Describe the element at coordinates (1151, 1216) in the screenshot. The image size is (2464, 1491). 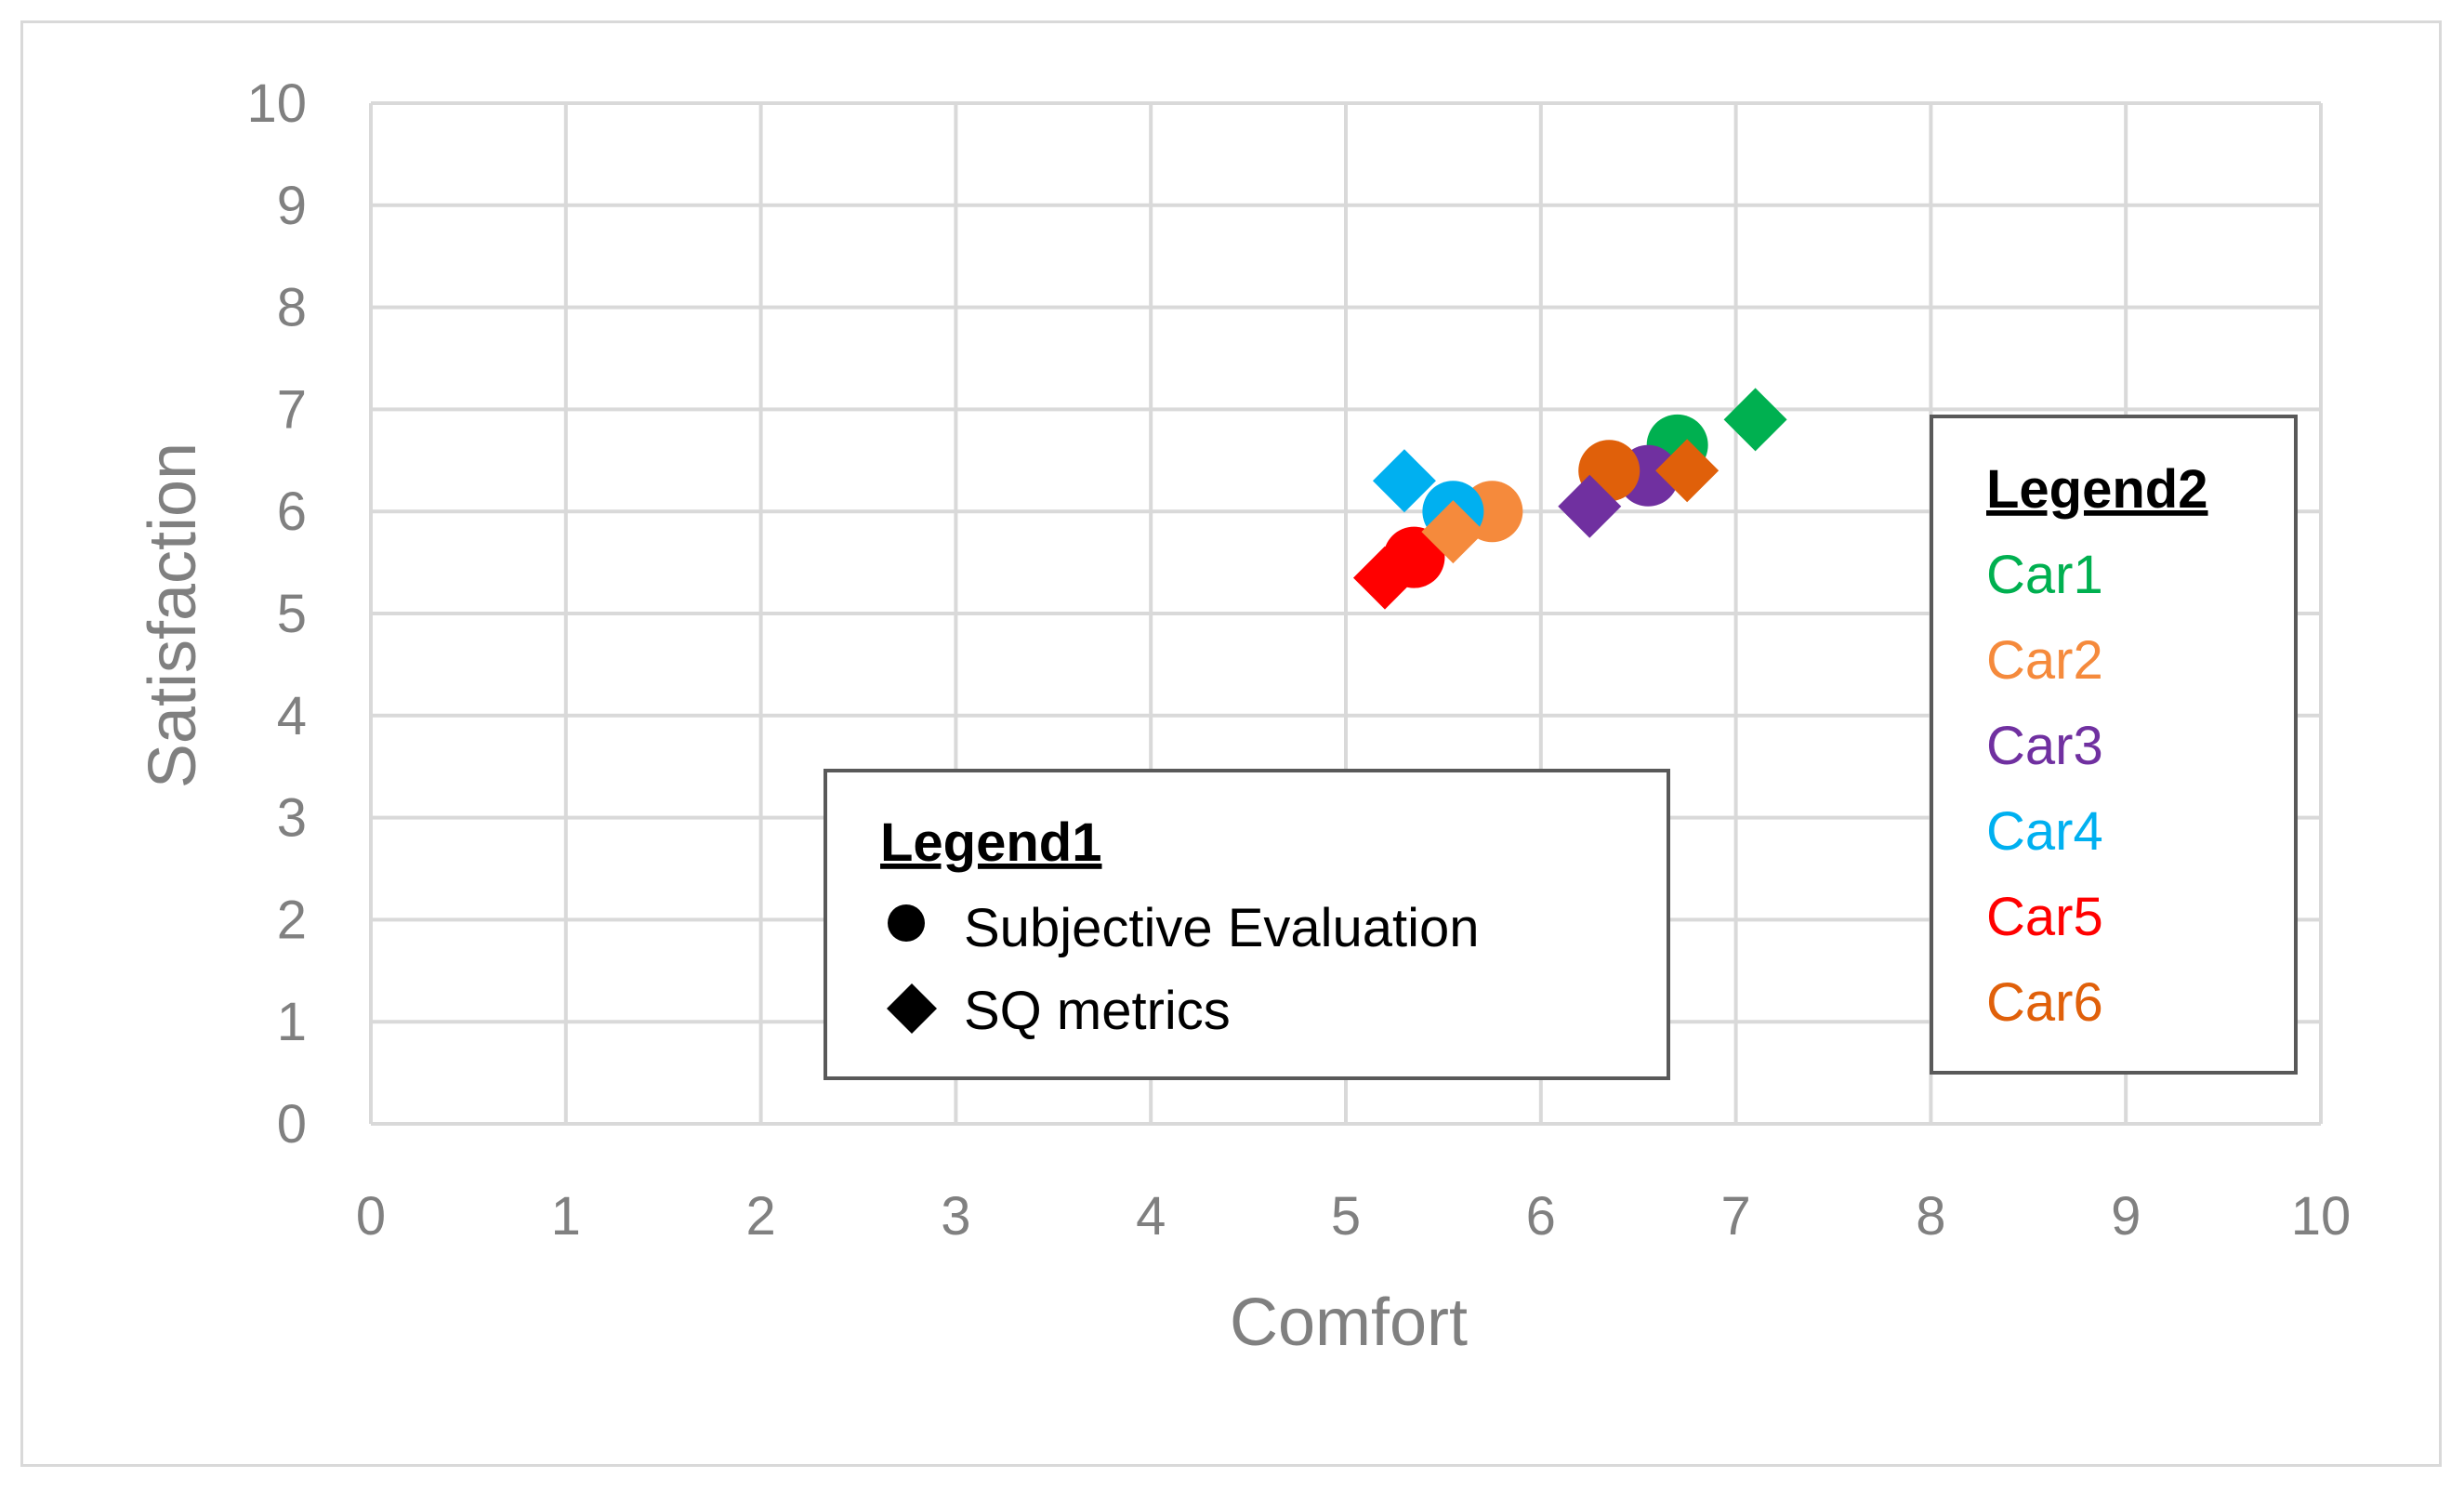
I see `x-tick-label-4: 4` at that location.